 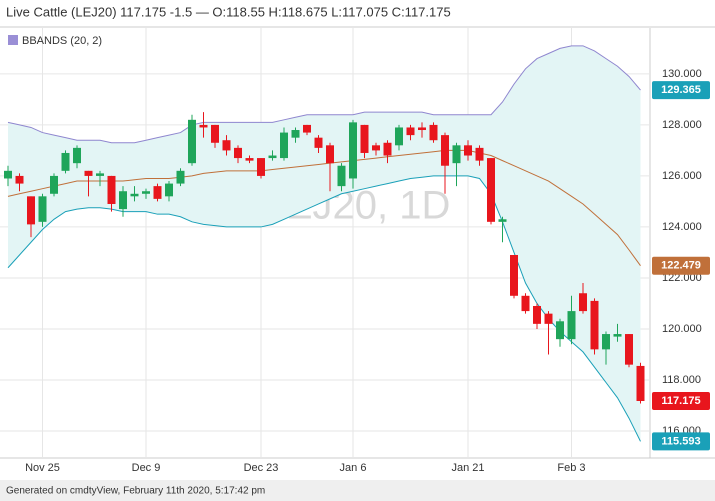 I want to click on price-label: 122.479, so click(x=681, y=266).